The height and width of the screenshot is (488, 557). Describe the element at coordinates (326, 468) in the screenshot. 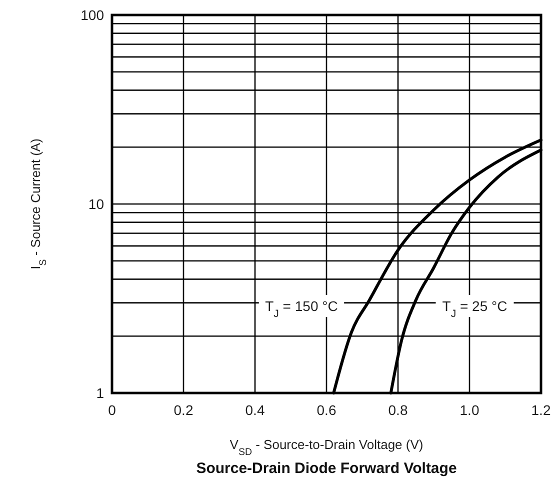

I see `text: Source-Drain Diode Forward Voltage` at that location.